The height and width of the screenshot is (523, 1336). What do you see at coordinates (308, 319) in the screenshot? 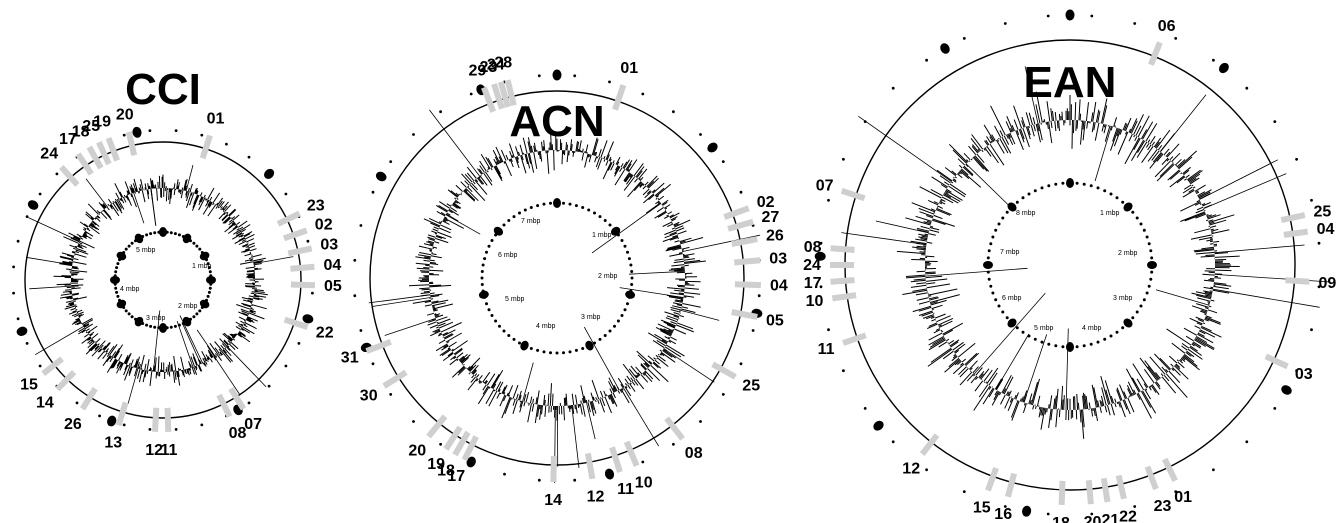
I see `cci-outer-marker` at bounding box center [308, 319].